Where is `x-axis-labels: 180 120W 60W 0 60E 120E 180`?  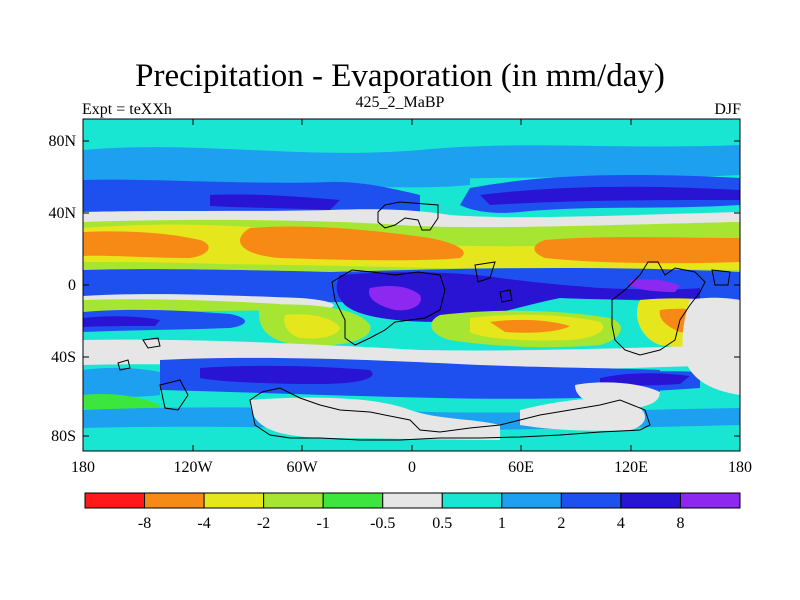
x-axis-labels: 180 120W 60W 0 60E 120E 180 is located at coordinates (411, 467).